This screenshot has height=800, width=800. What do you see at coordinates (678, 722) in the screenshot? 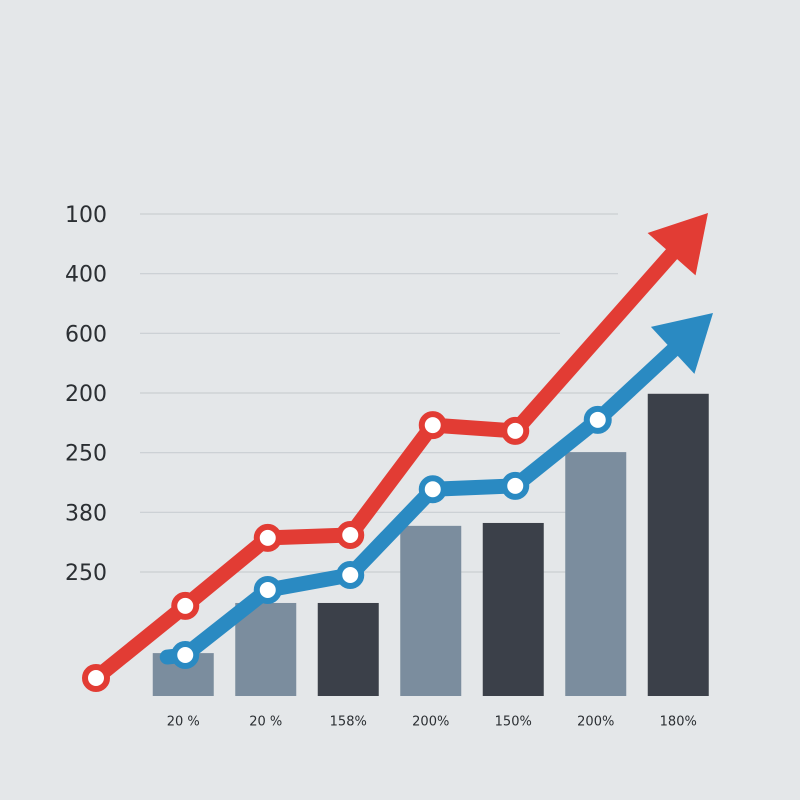
I see `x-tick-label: 180%` at bounding box center [678, 722].